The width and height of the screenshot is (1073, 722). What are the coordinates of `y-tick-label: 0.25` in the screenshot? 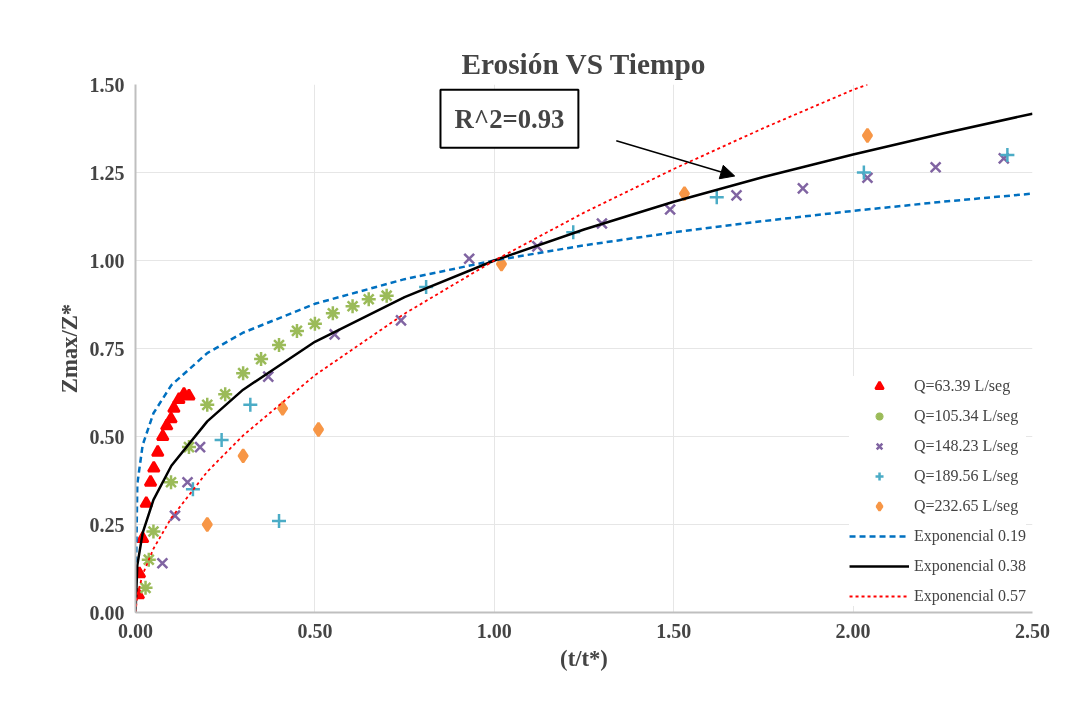 It's located at (107, 524).